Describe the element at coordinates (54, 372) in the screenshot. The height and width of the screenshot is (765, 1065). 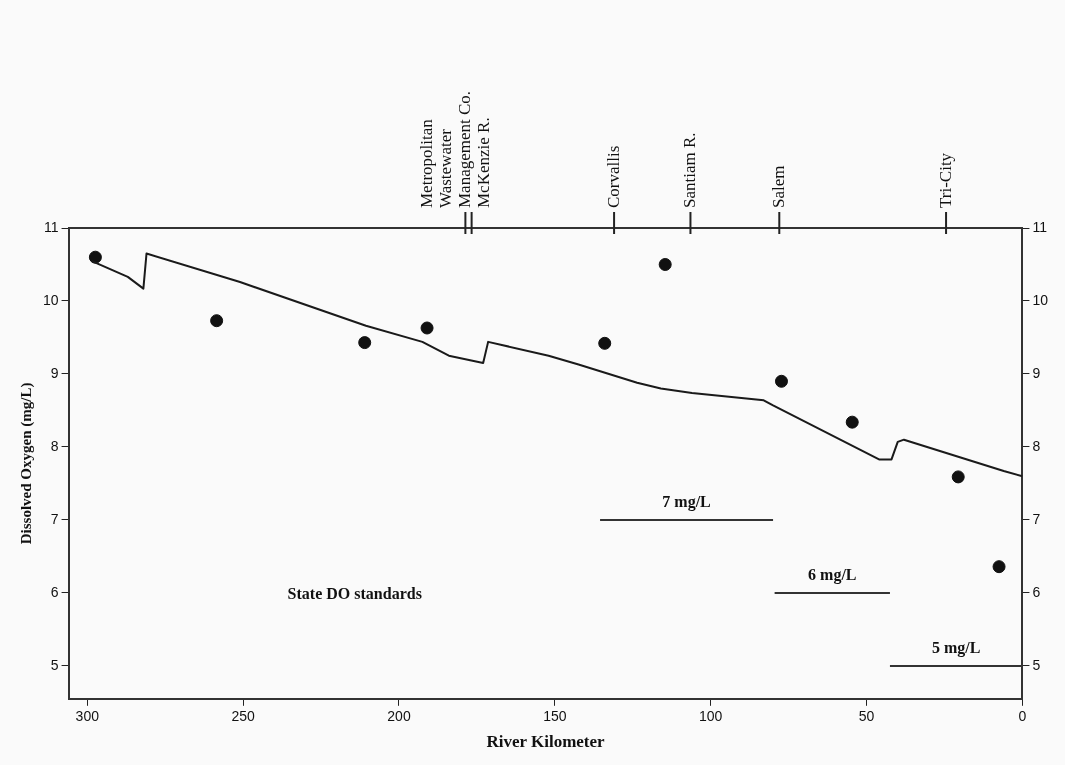
I see `y-tick-label: 9` at that location.